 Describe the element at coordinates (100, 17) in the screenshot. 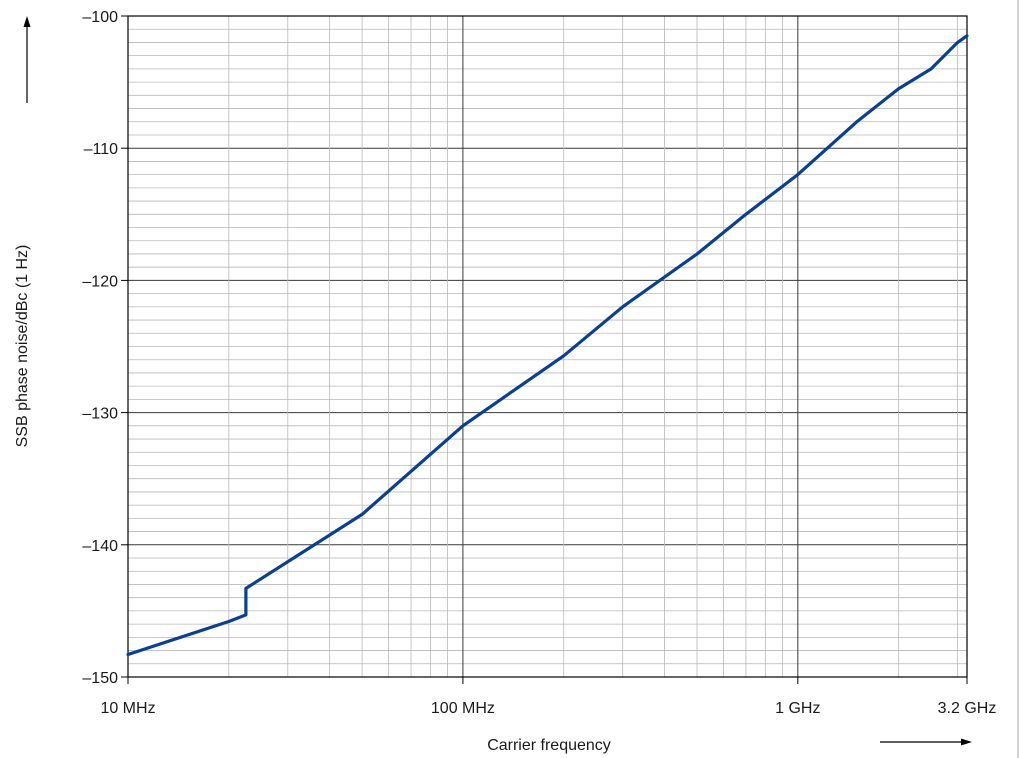

I see `y-tick-label: –100` at that location.